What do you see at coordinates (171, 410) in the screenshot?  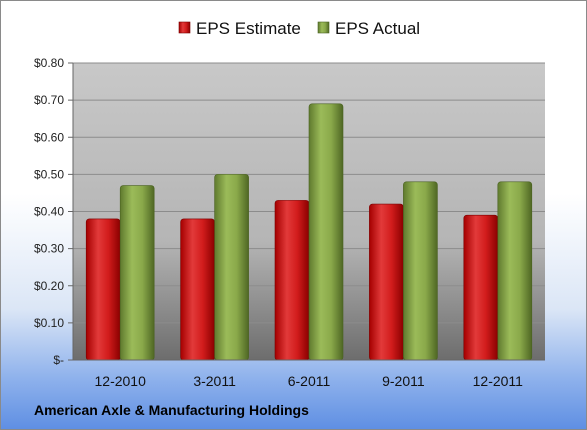 I see `company-title: American Axle & Manufacturing Holdings` at bounding box center [171, 410].